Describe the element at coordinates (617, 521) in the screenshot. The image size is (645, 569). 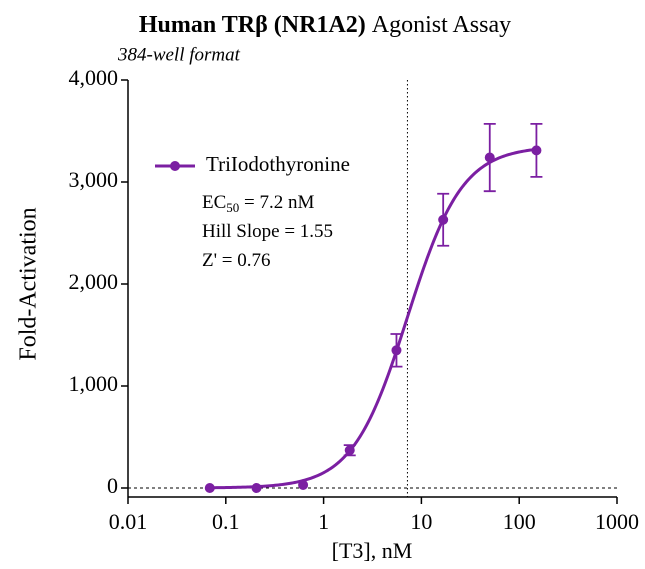
I see `x-tick-label: 1000` at that location.